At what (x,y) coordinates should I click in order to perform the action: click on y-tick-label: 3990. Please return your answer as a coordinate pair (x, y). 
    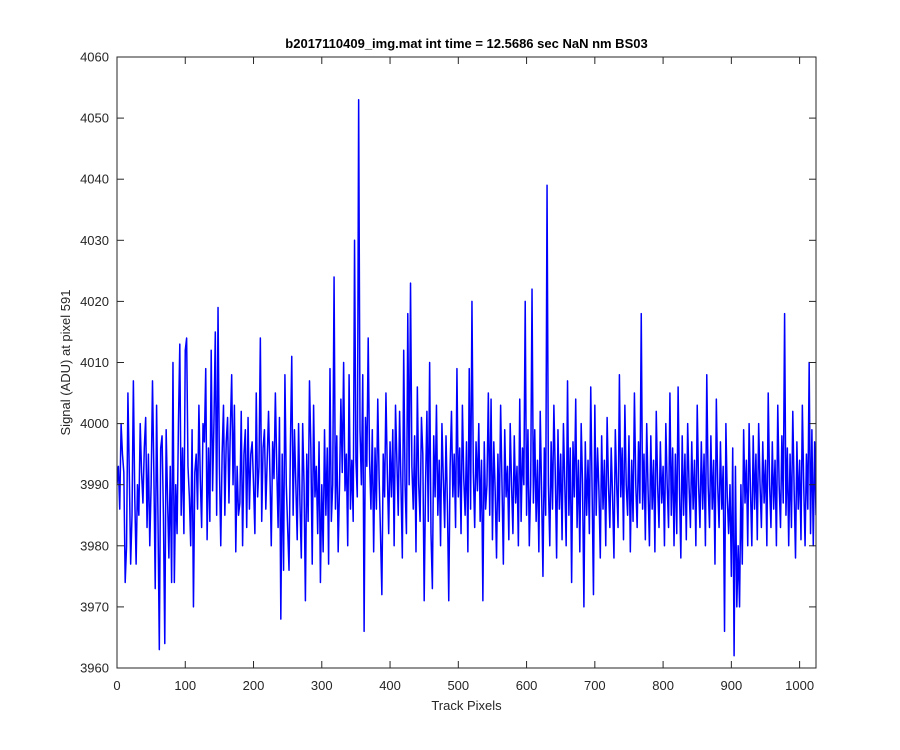
    Looking at the image, I should click on (94, 484).